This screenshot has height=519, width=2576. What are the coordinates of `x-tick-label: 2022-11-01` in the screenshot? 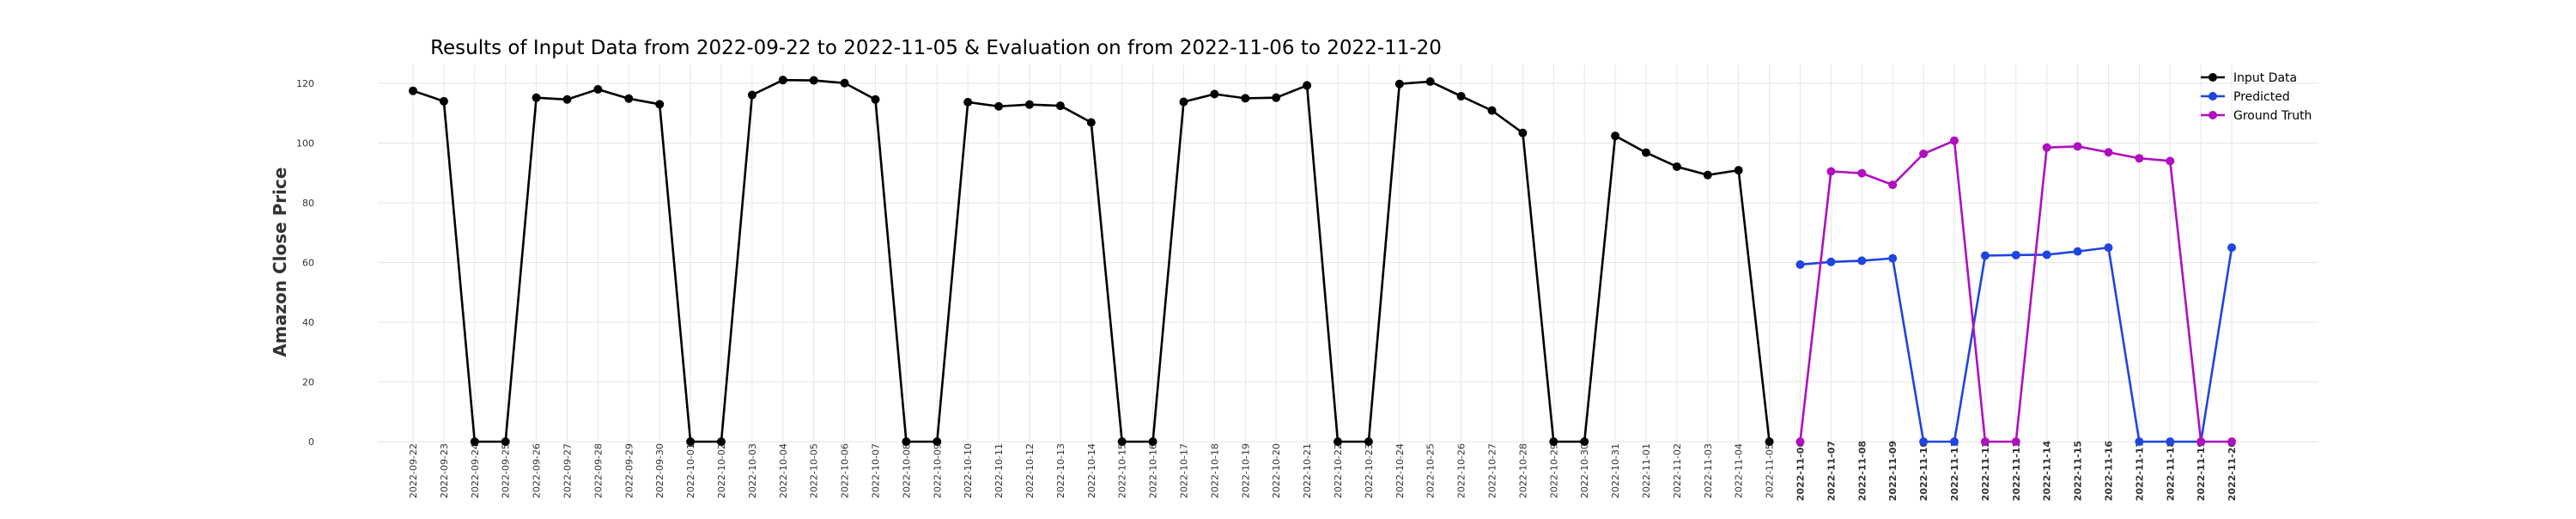 It's located at (1646, 470).